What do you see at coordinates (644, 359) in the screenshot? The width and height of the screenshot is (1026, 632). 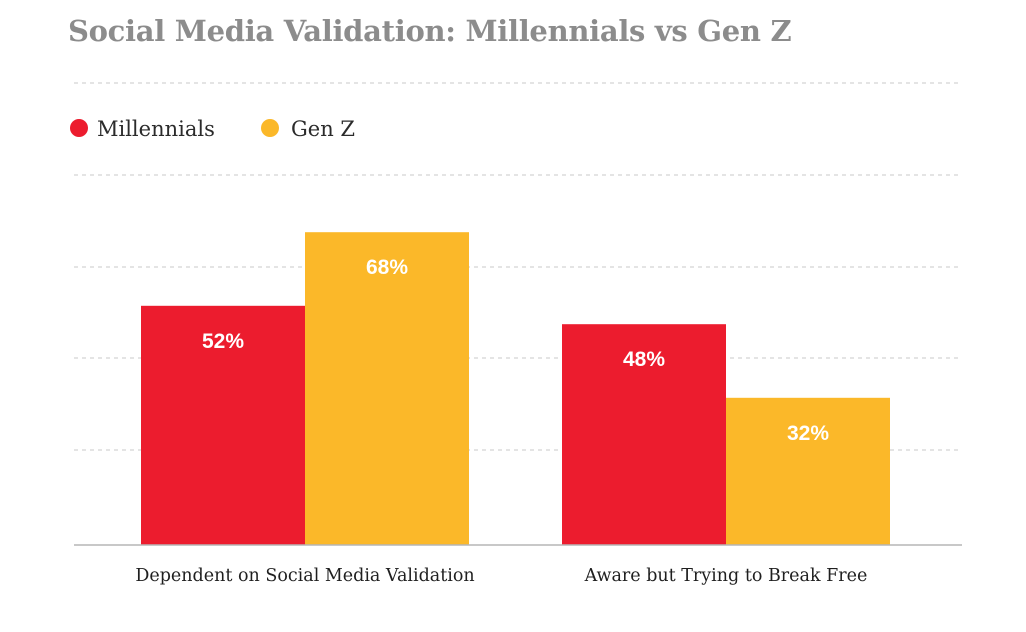 I see `data-label: 48%` at bounding box center [644, 359].